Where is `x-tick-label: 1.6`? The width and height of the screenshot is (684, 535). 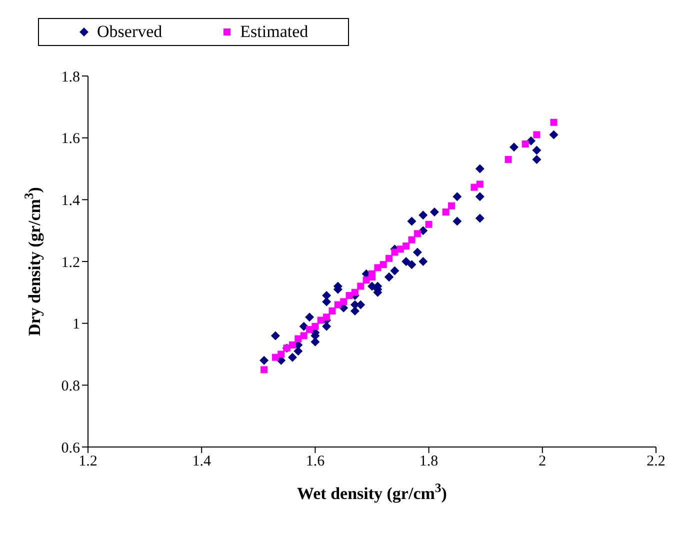
x-tick-label: 1.6 is located at coordinates (316, 462).